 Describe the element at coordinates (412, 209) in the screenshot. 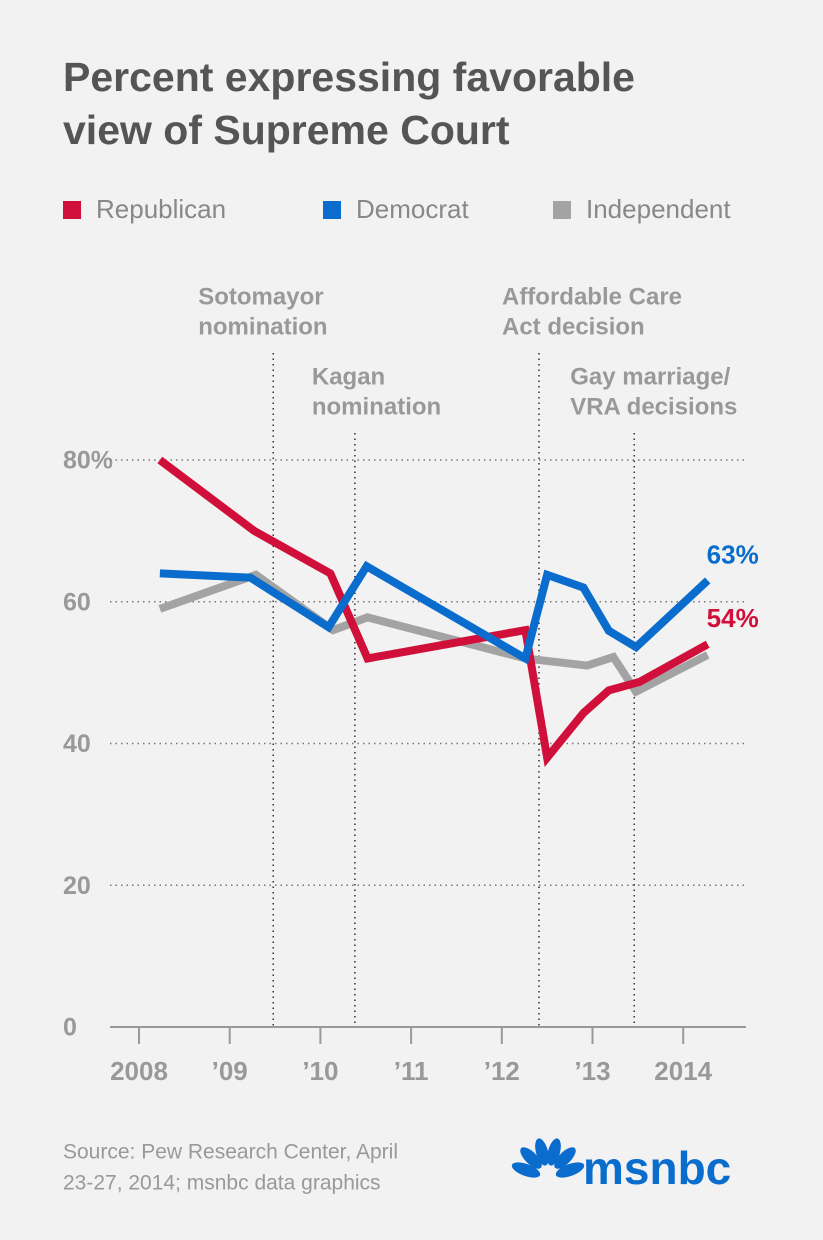

I see `legend-label: Democrat` at that location.